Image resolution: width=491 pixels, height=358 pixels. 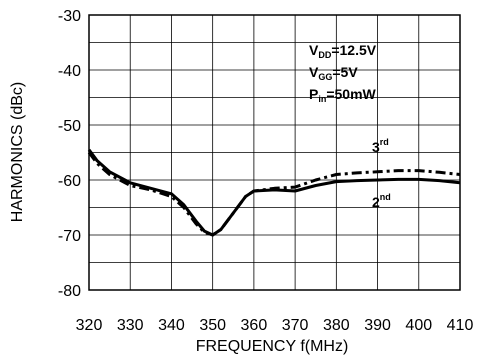 I want to click on y-tick-labels: -30 -40 -50 -60 -70 -80, so click(x=69, y=154).